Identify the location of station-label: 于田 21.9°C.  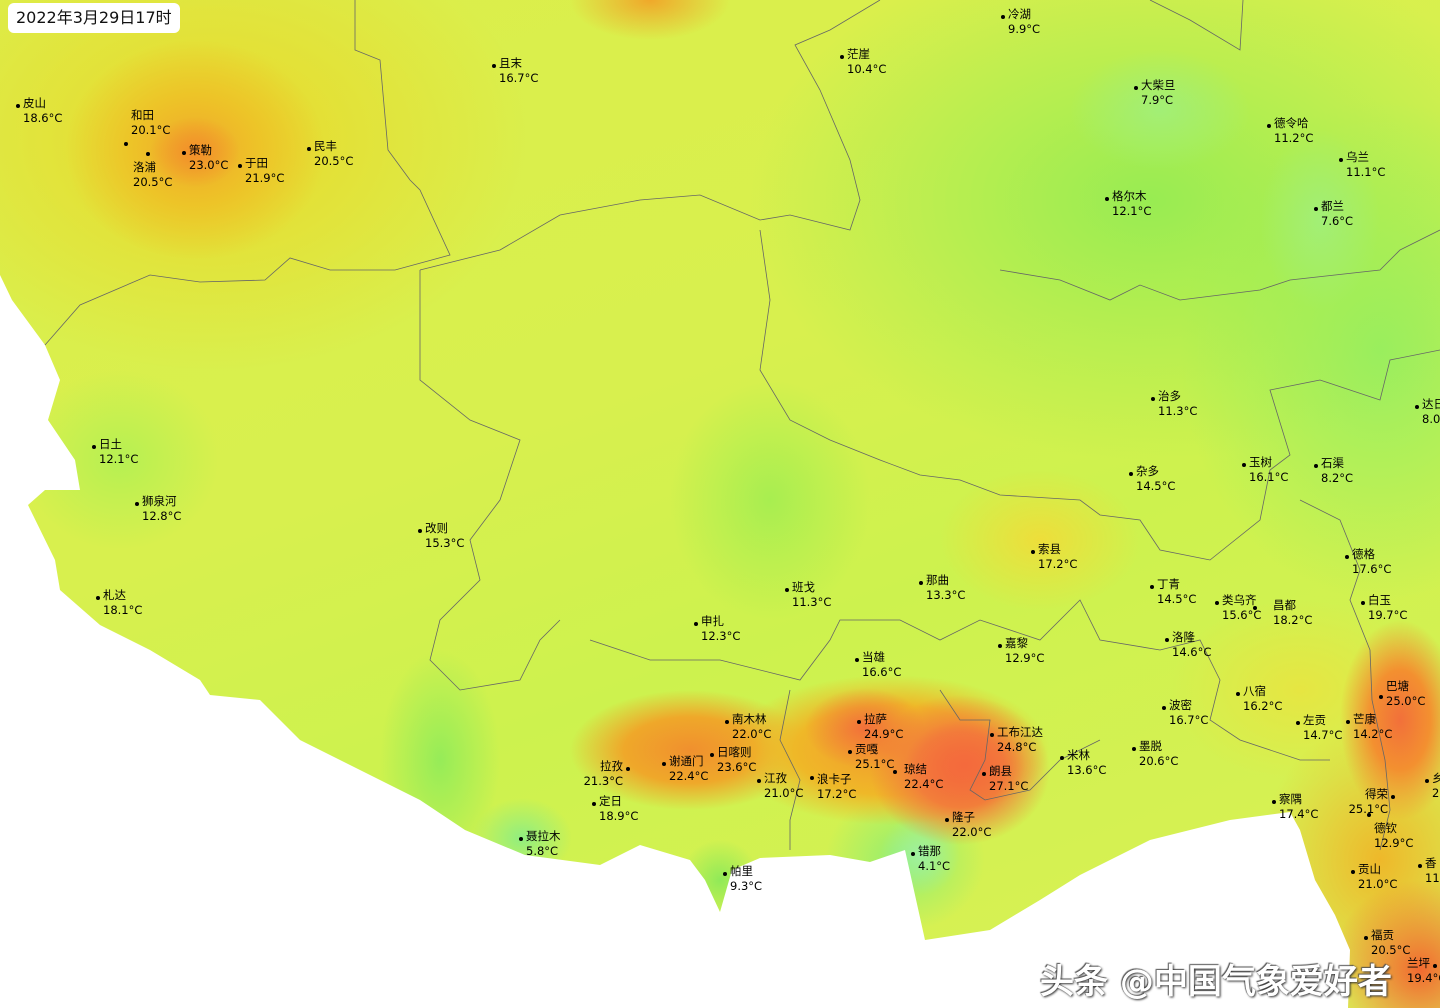
(264, 171).